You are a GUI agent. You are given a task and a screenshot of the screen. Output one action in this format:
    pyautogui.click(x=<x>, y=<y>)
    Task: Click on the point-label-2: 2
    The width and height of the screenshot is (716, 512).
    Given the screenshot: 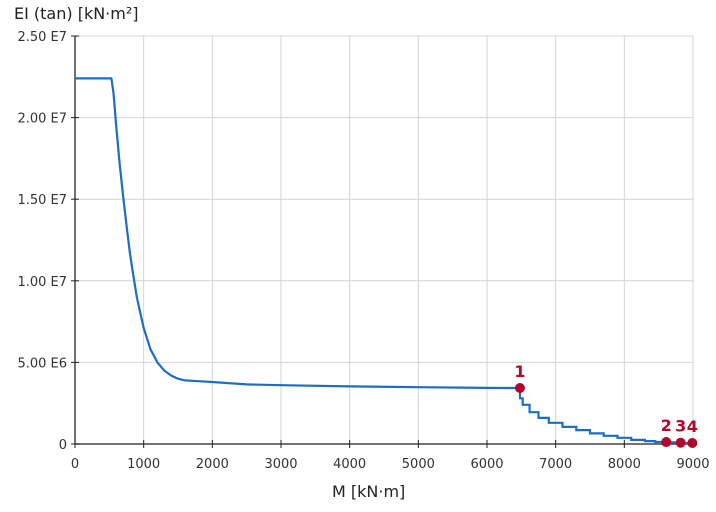 What is the action you would take?
    pyautogui.click(x=666, y=425)
    